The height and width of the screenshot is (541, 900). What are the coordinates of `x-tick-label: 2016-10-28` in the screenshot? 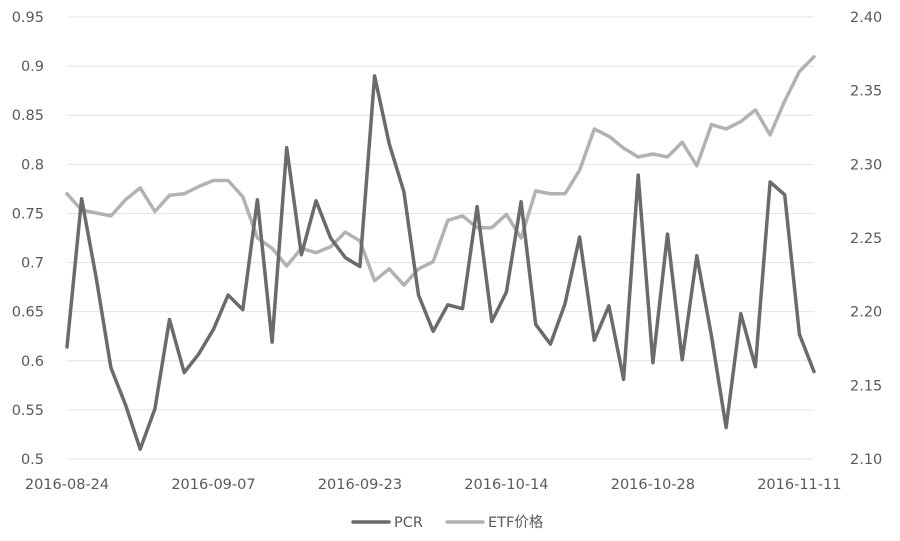 It's located at (653, 485).